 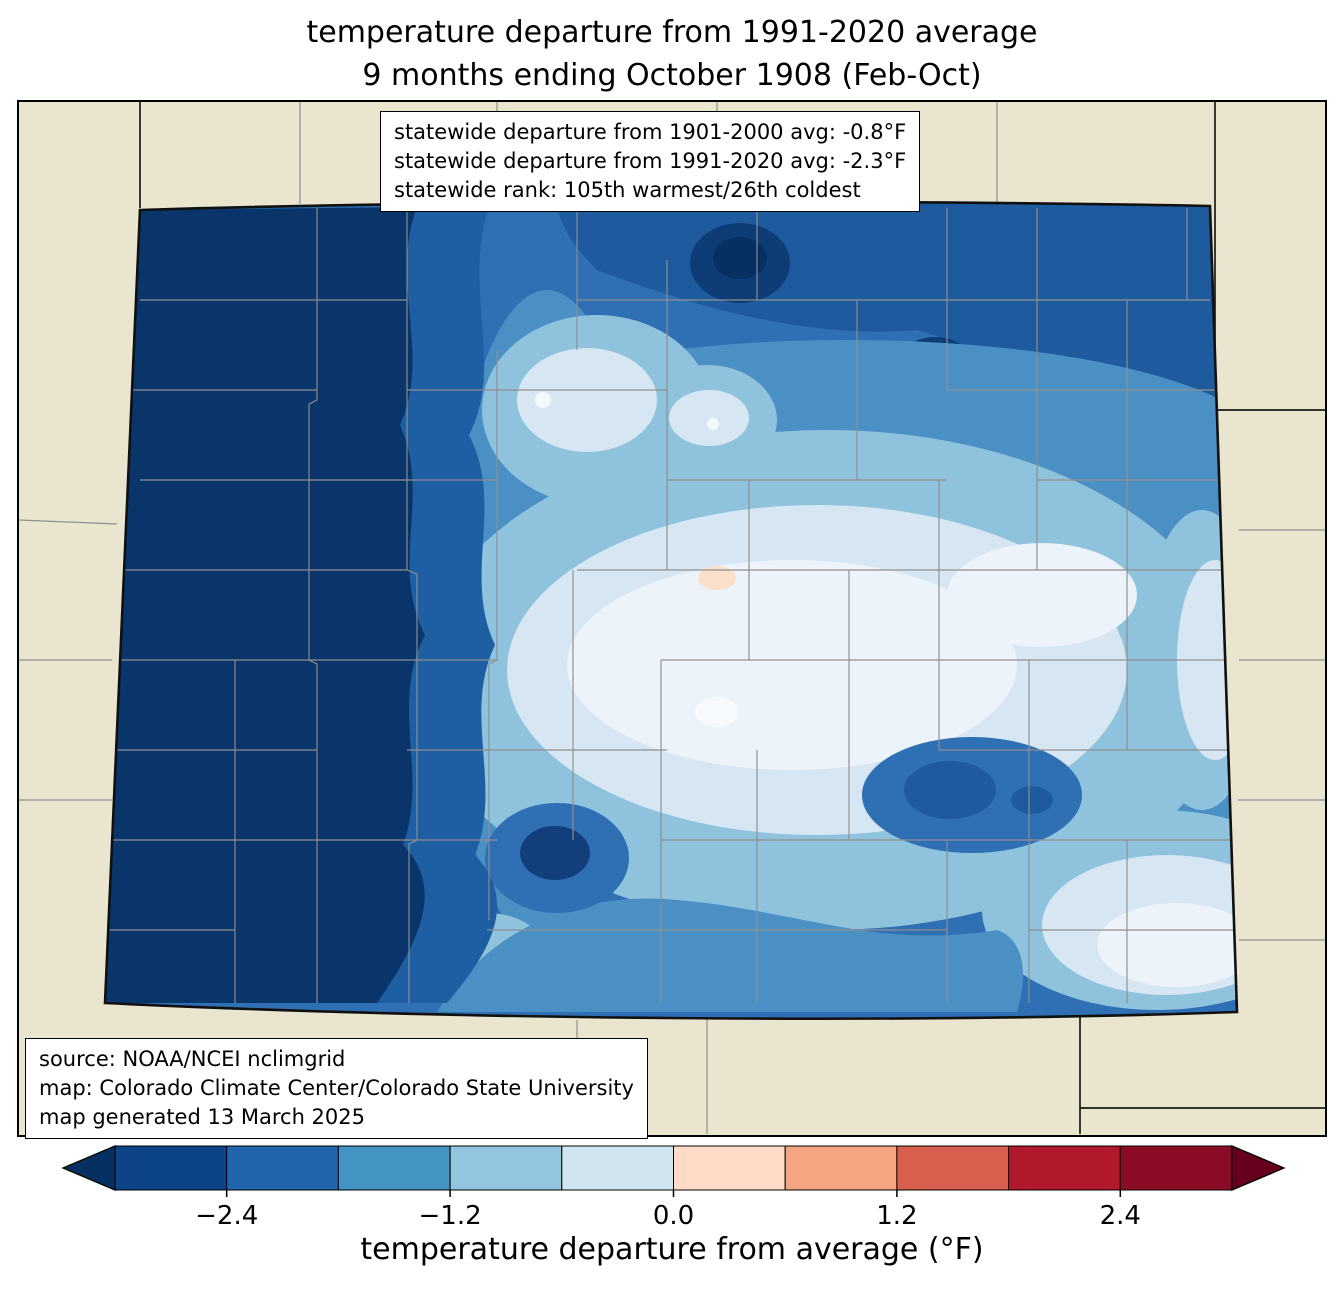 What do you see at coordinates (192, 1059) in the screenshot?
I see `source-line-1: source: NOAA/NCEI nclimgrid` at bounding box center [192, 1059].